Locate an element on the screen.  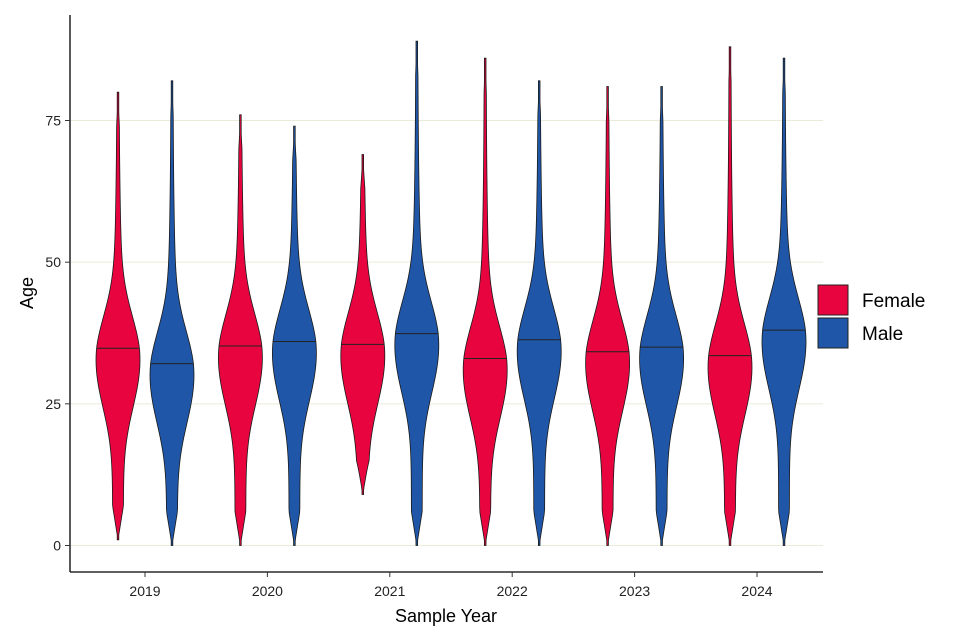
y-tick-label: 50 is located at coordinates (53, 262).